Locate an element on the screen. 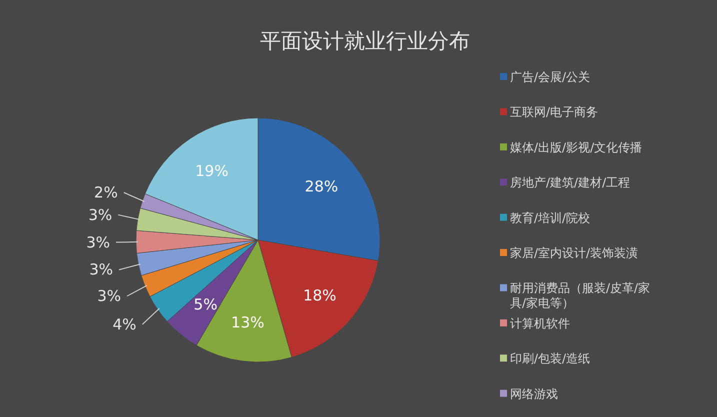 This screenshot has width=717, height=417. legend-label: 耐用消费品（服装/皮革/家具/家电等） is located at coordinates (580, 295).